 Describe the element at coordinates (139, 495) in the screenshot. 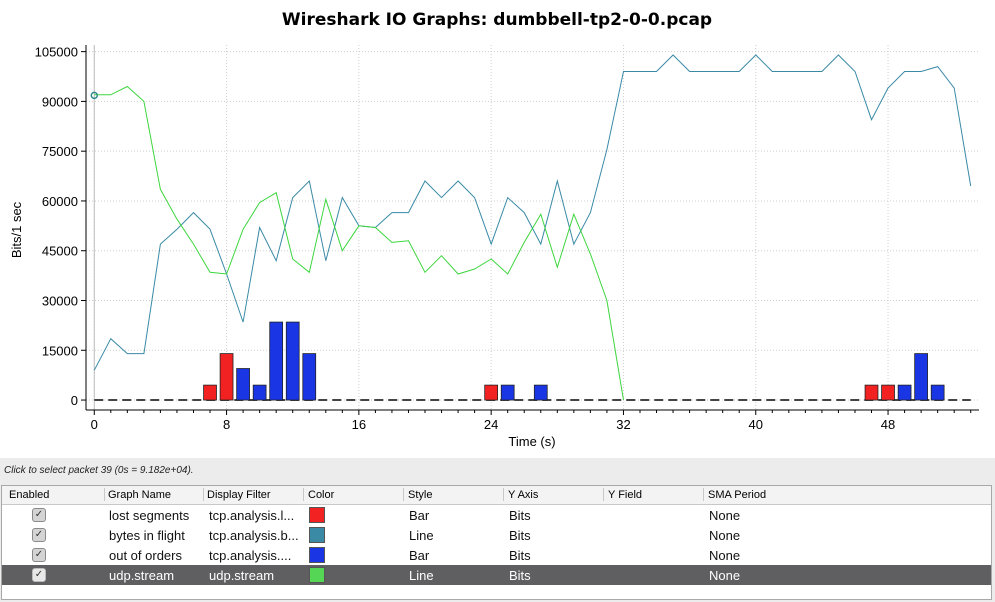

I see `column-header-graph-name: Graph Name` at that location.